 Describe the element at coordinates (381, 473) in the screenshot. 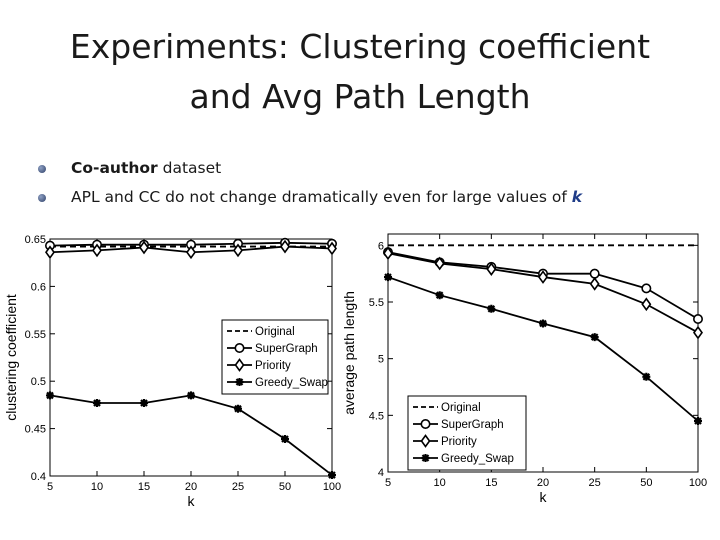

I see `y-tick-label: 4` at that location.